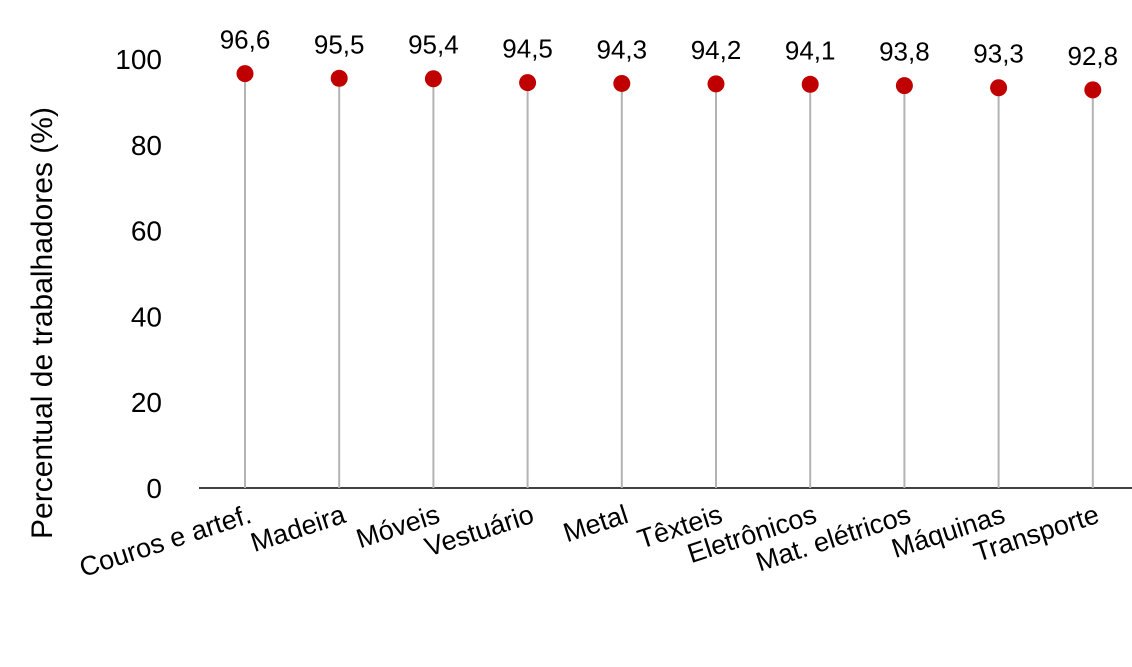 This screenshot has width=1132, height=667. Describe the element at coordinates (904, 52) in the screenshot. I see `data-label: 93,8` at that location.